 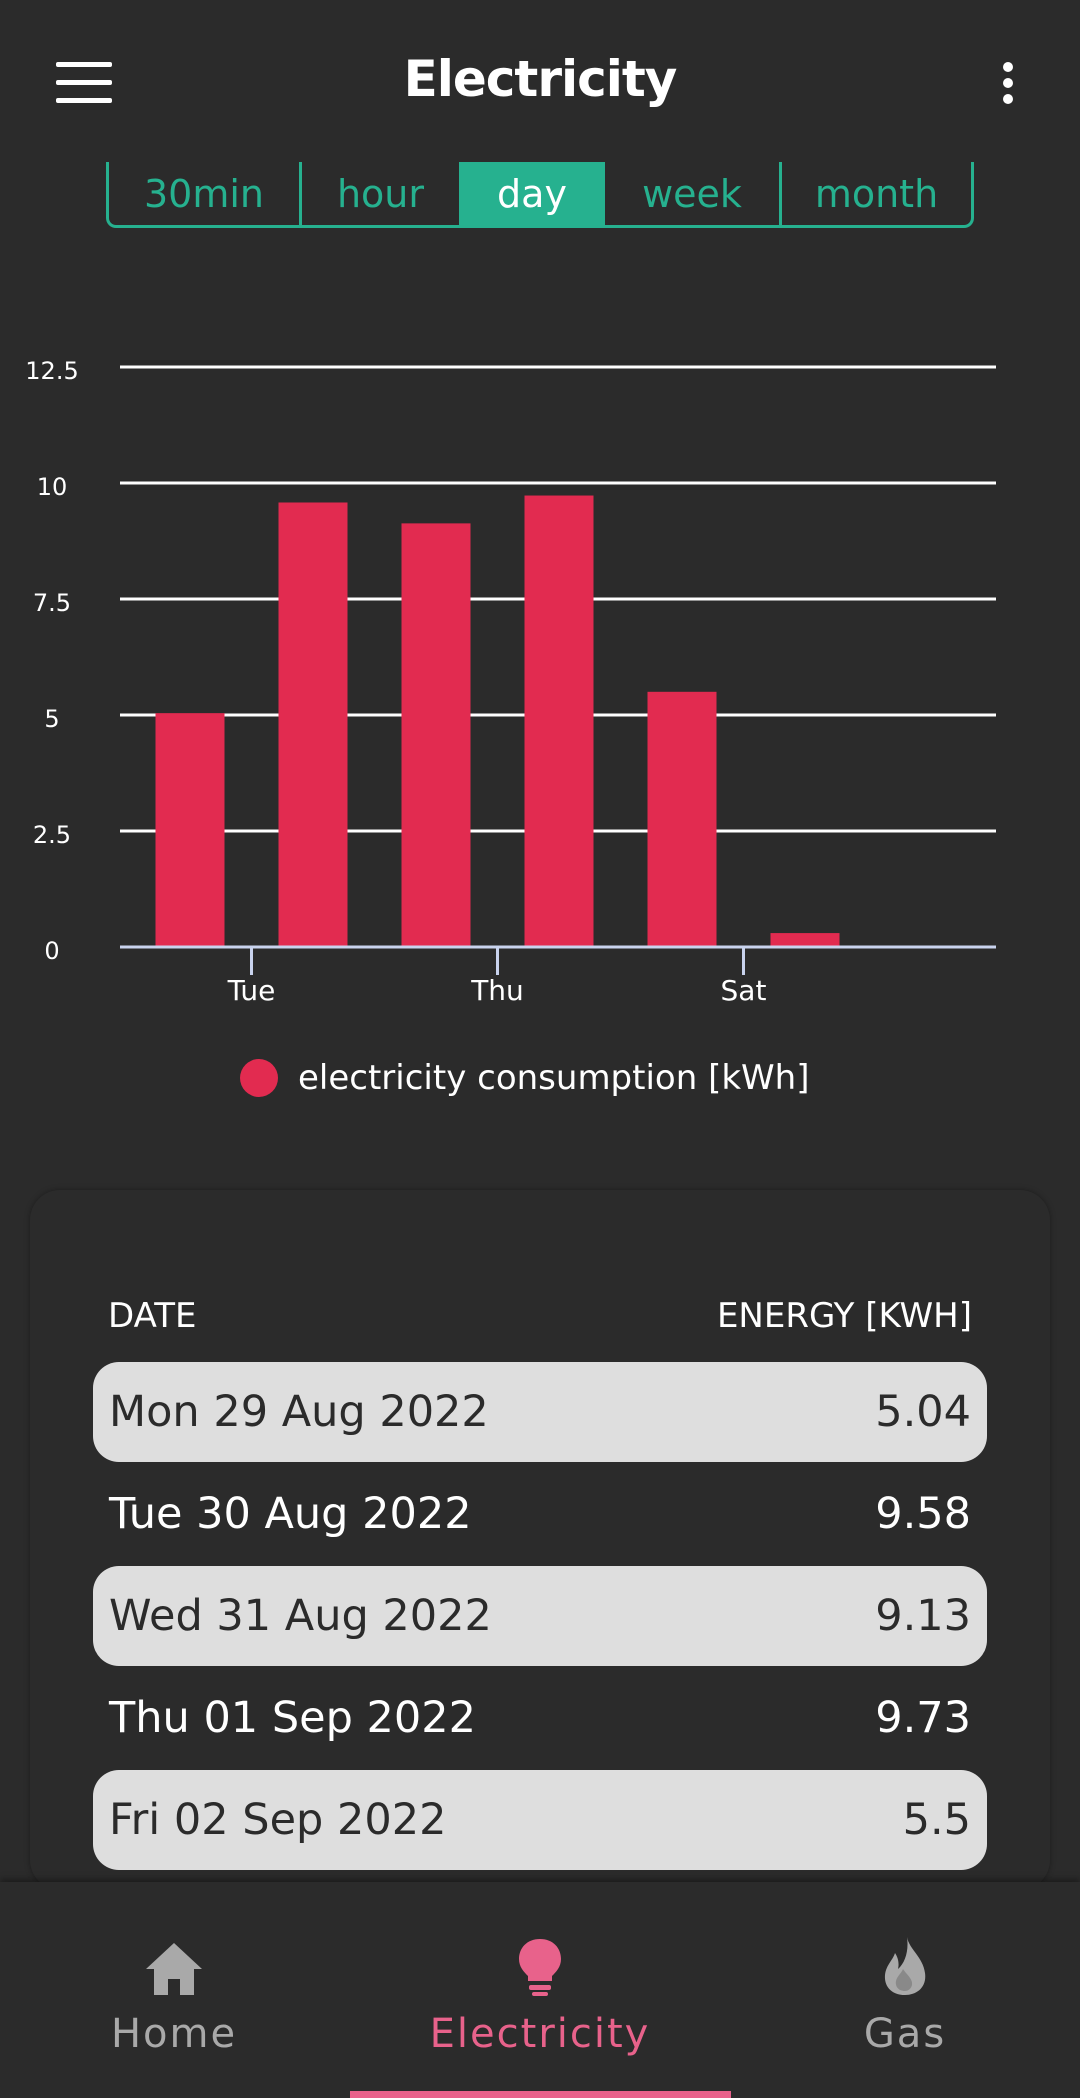 I want to click on period-tabs: 30min hour day week month, so click(x=540, y=195).